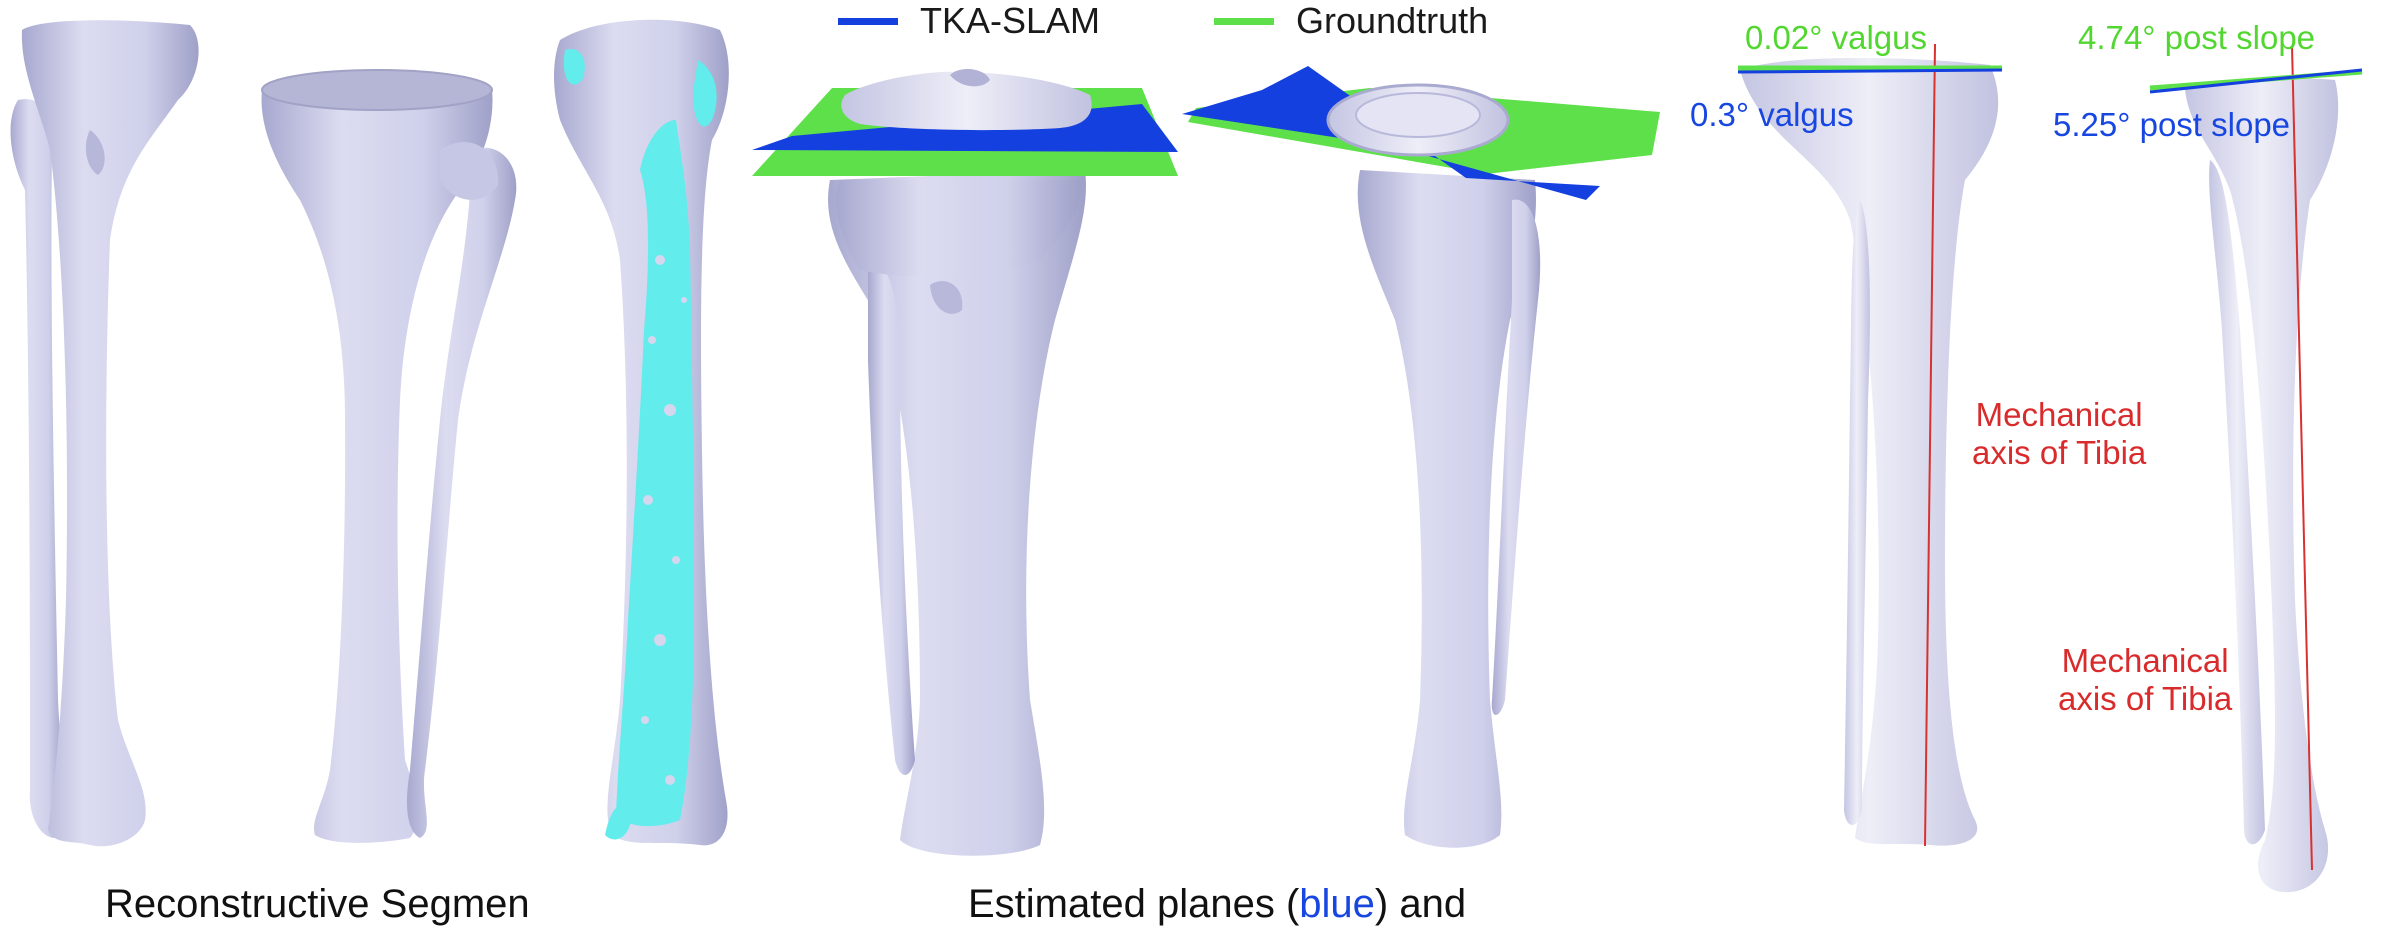 Image resolution: width=2398 pixels, height=927 pixels. I want to click on caption-middle-suffix: ) and, so click(1420, 904).